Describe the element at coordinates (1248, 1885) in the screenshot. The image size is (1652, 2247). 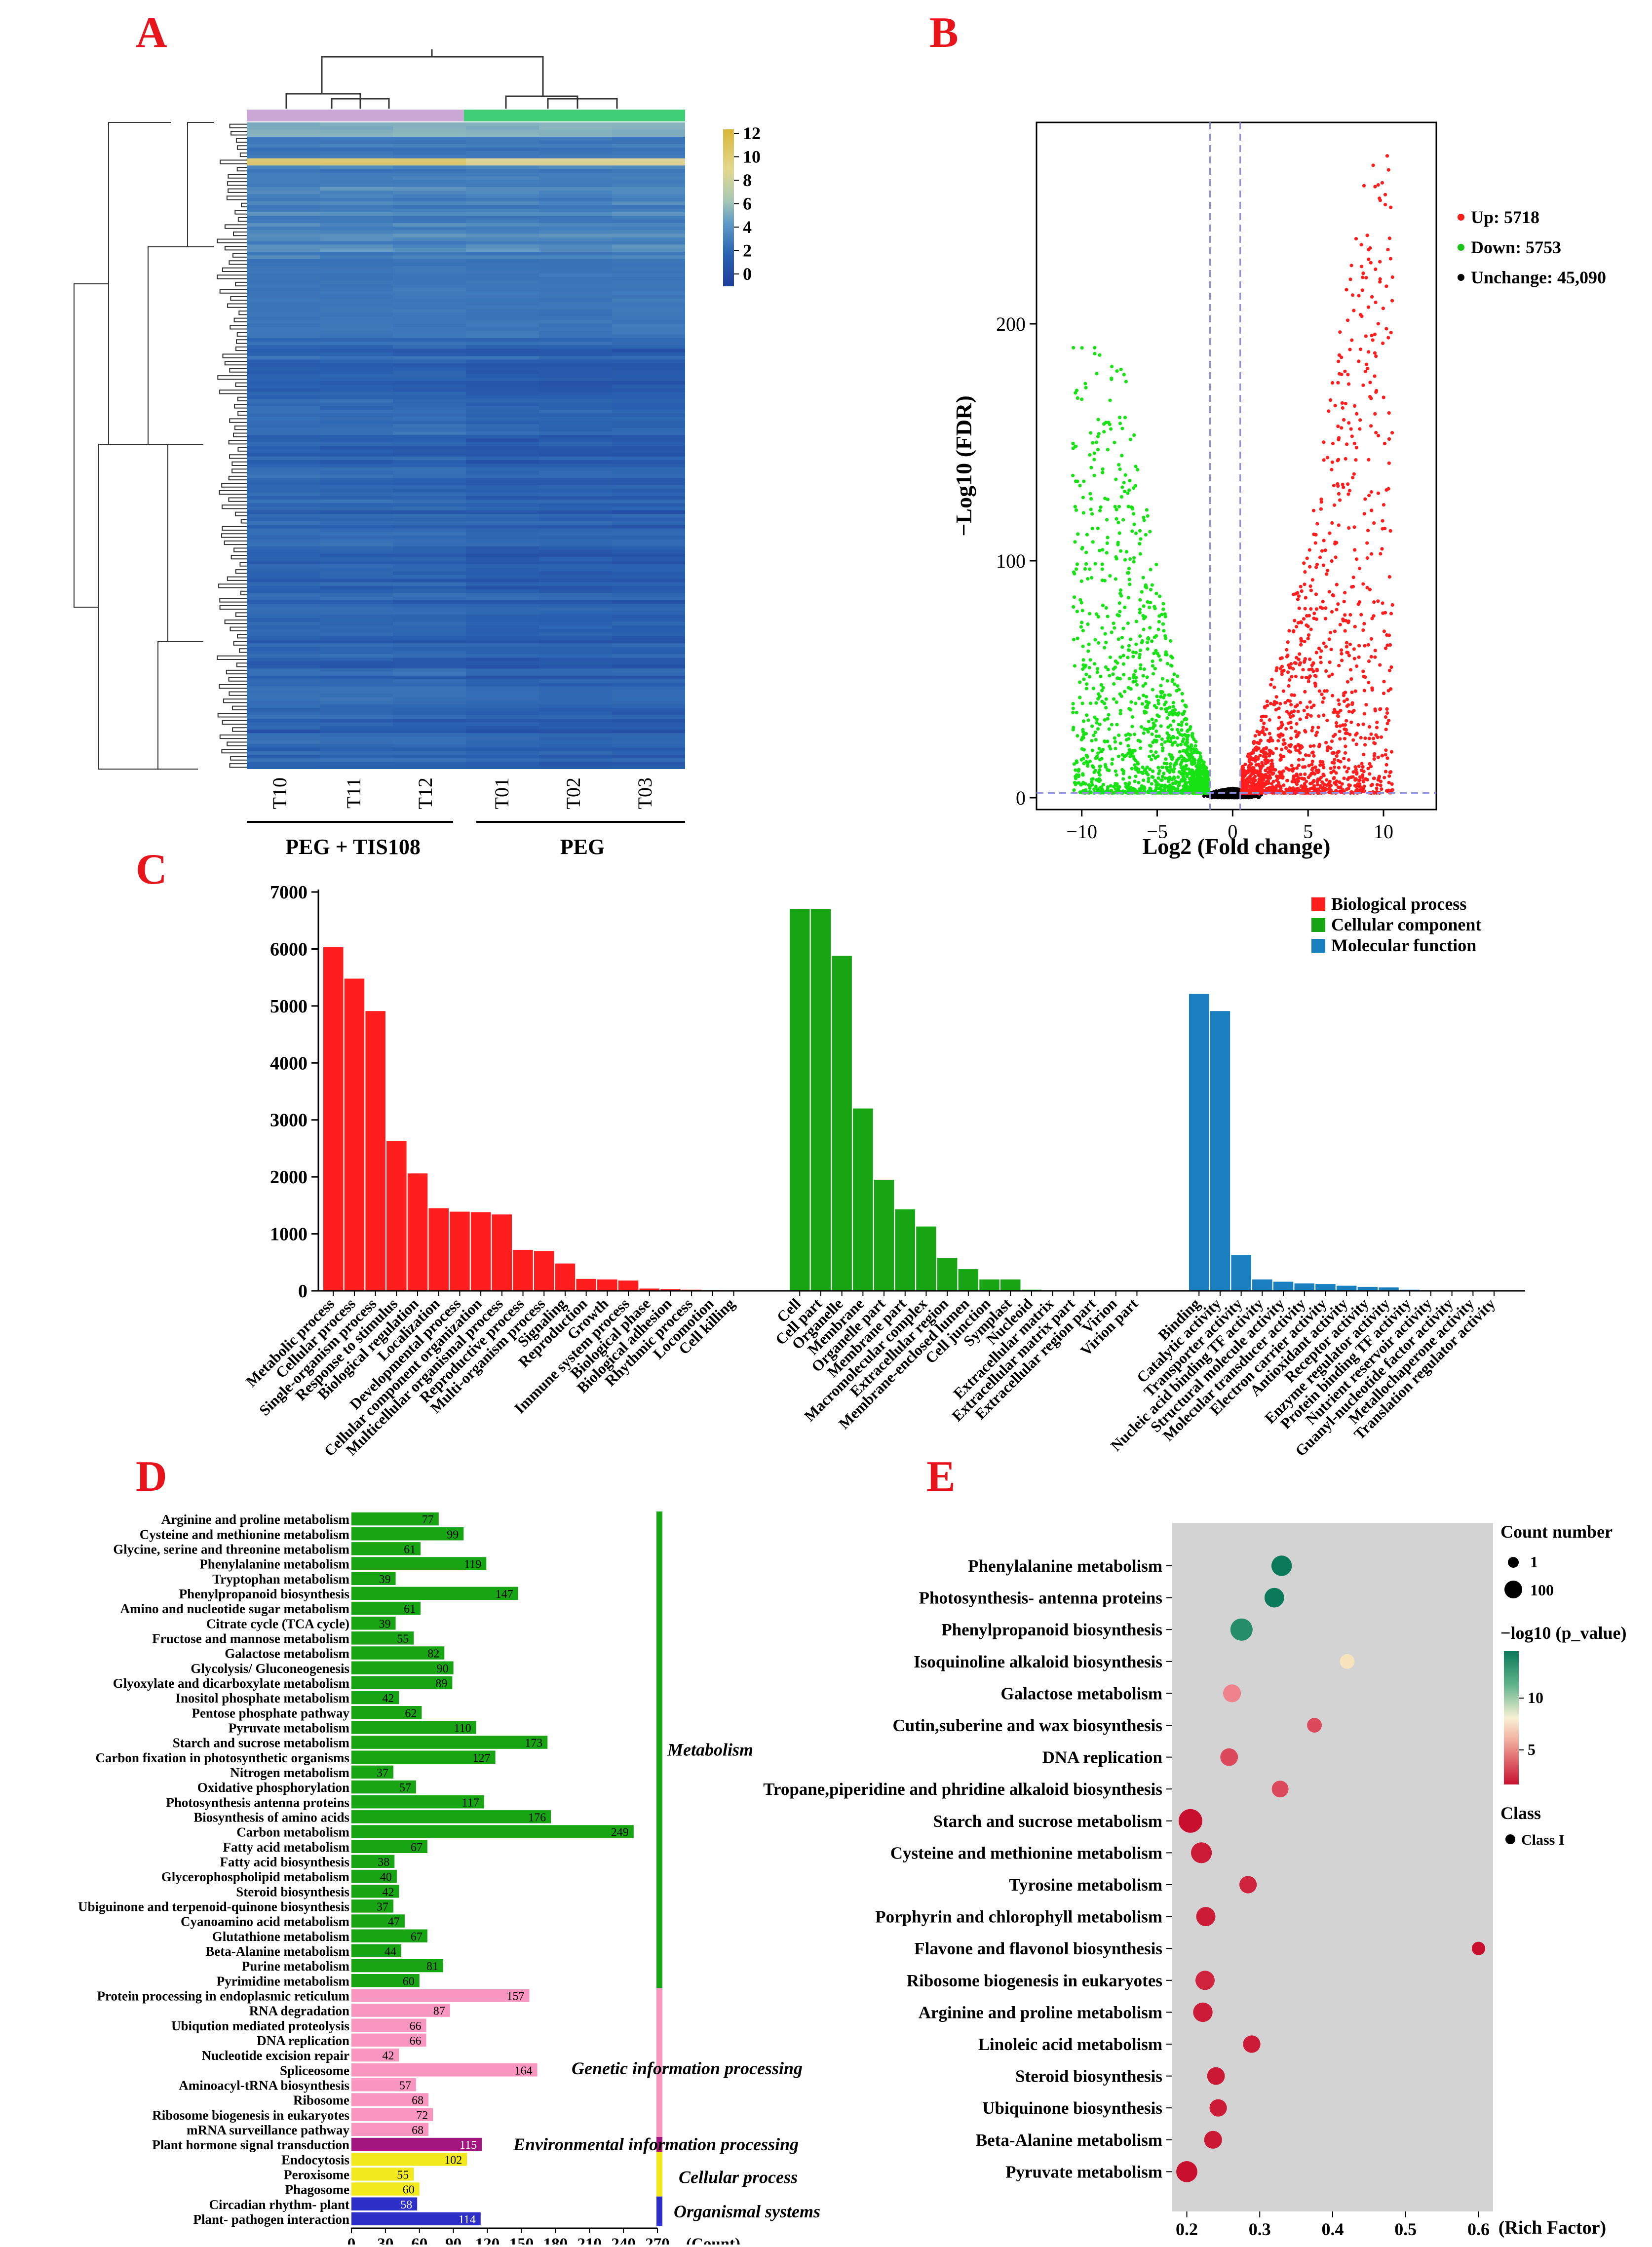
I see `enrichment-bubble` at that location.